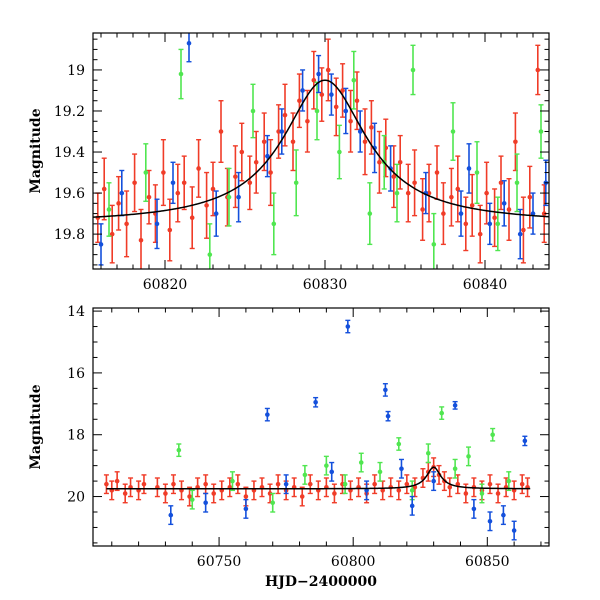 The width and height of the screenshot is (600, 600). What do you see at coordinates (69, 235) in the screenshot?
I see `y-tick-label: 19.8` at bounding box center [69, 235].